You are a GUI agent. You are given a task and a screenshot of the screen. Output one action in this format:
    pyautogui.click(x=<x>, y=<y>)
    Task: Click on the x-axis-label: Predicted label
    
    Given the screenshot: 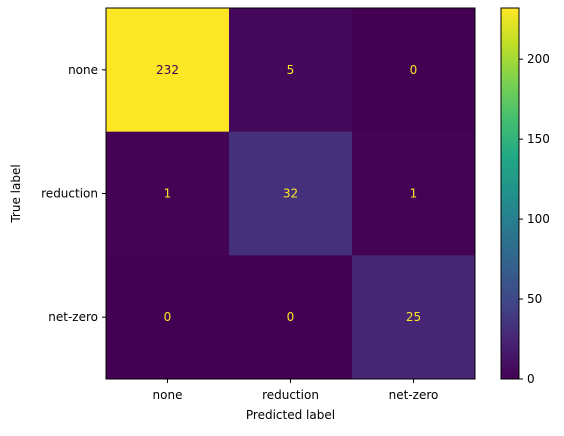 What is the action you would take?
    pyautogui.click(x=290, y=415)
    